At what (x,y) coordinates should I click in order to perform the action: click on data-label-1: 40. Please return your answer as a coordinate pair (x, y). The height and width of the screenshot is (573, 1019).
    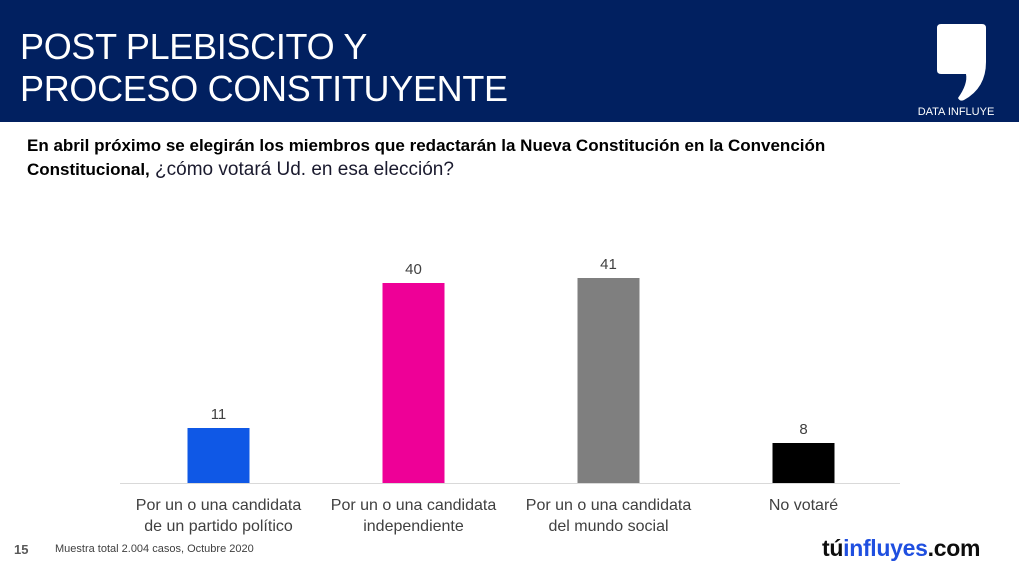
    Looking at the image, I should click on (413, 269).